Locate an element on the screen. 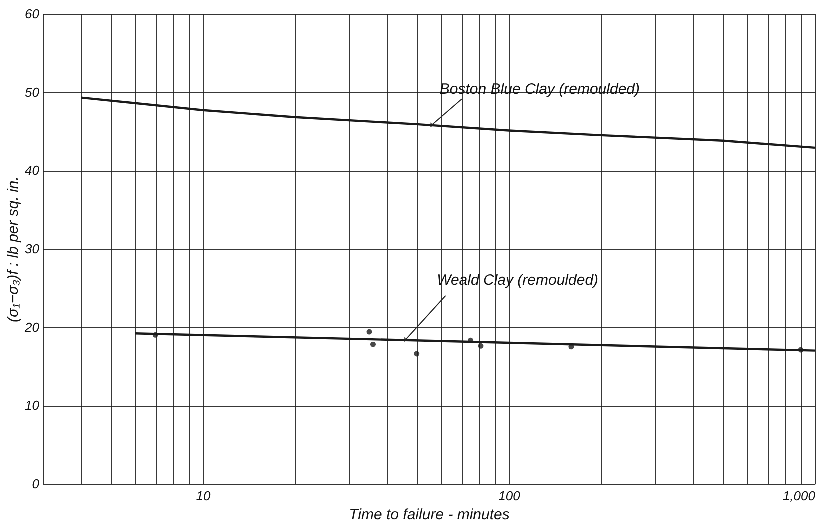 The height and width of the screenshot is (527, 829). y-tick-label: 20 is located at coordinates (32, 327).